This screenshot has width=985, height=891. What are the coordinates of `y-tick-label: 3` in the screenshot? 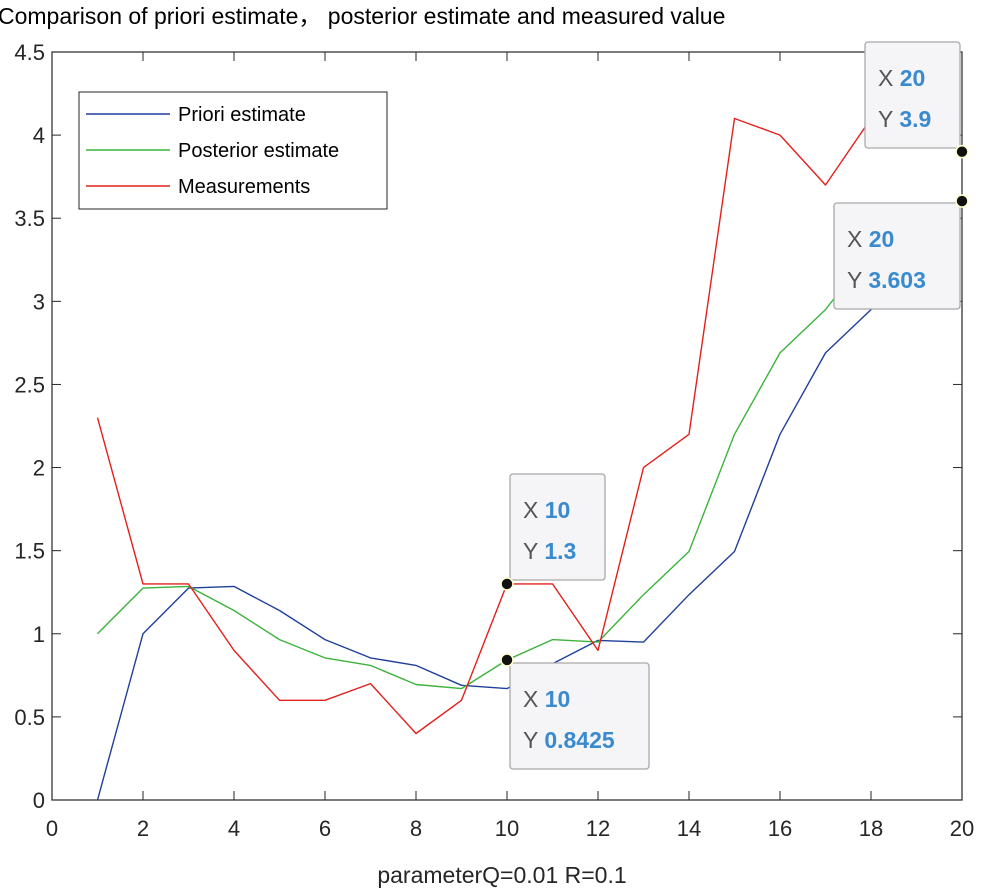 It's located at (39, 301).